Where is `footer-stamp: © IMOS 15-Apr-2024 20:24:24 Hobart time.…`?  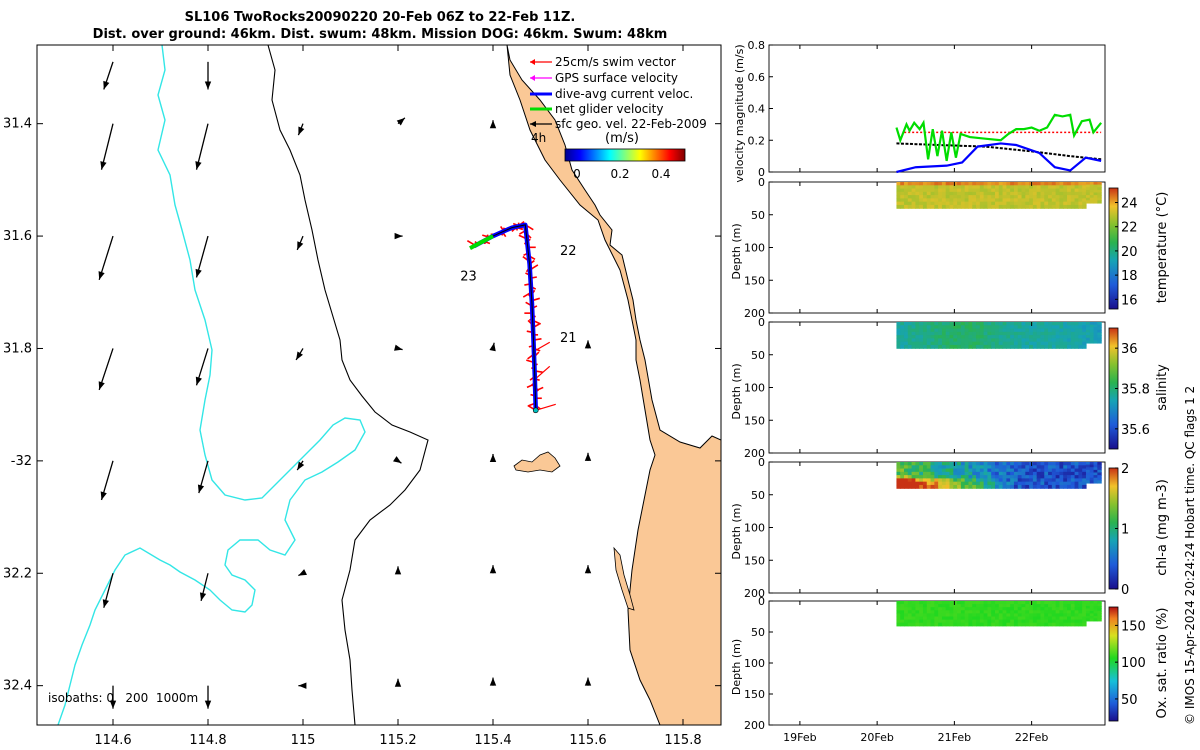
footer-stamp: © IMOS 15-Apr-2024 20:24:24 Hobart time.… is located at coordinates (1190, 555).